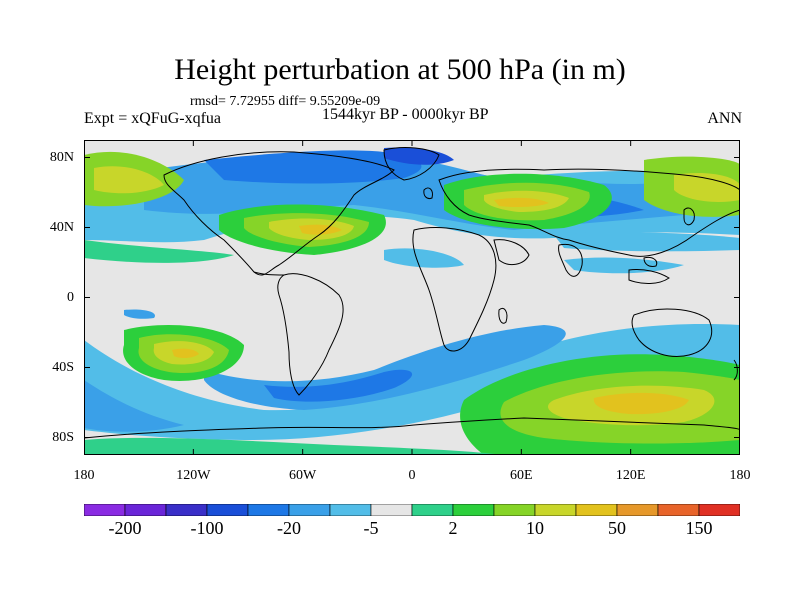 Image resolution: width=800 pixels, height=600 pixels. What do you see at coordinates (125, 528) in the screenshot?
I see `colorbar-label: -200` at bounding box center [125, 528].